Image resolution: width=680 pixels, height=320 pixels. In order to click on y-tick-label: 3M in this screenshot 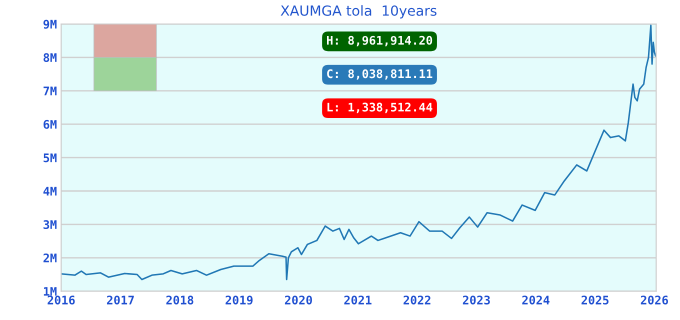, I will do `click(50, 225)`.